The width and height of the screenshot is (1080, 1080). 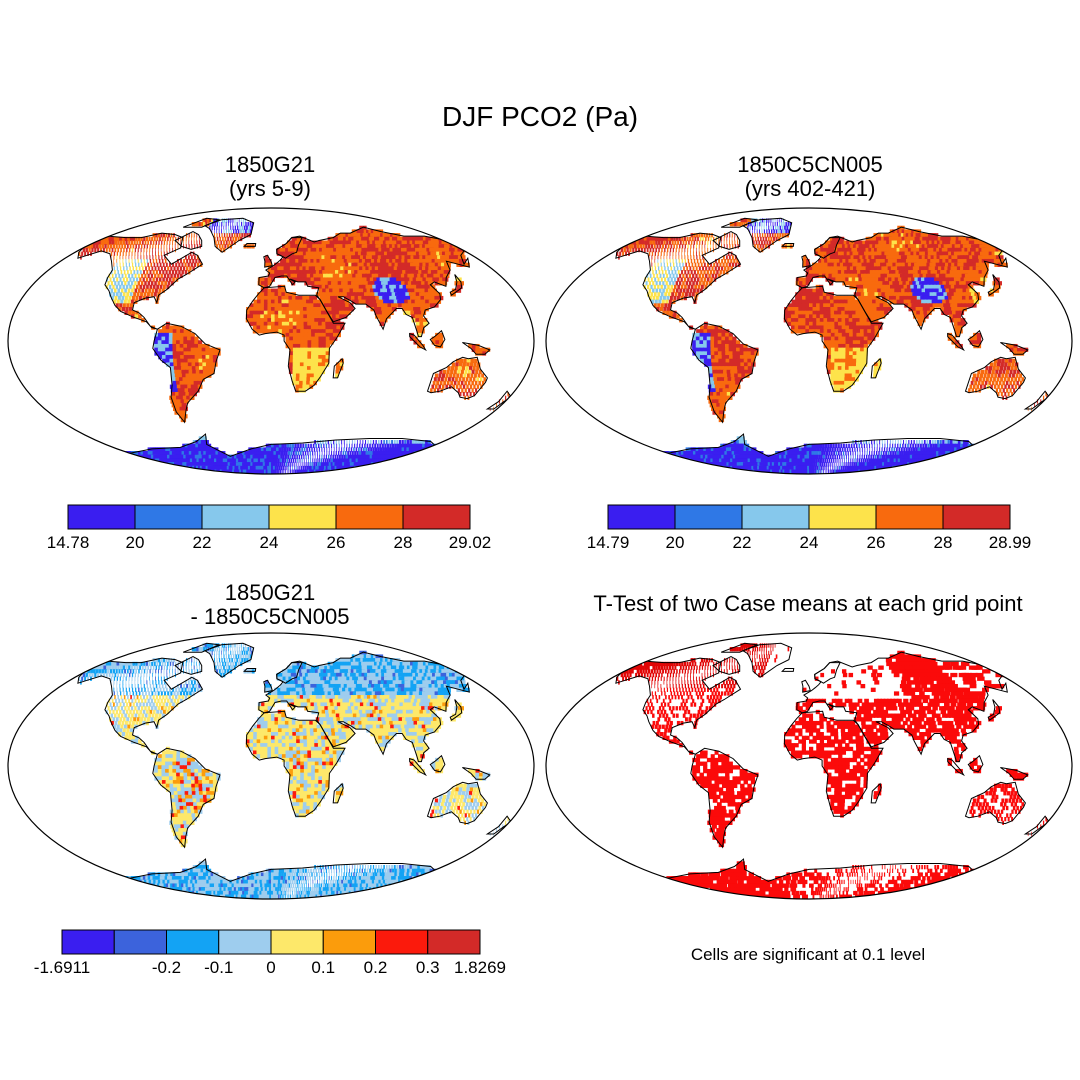 What do you see at coordinates (476, 348) in the screenshot?
I see `coastline-new-guinea` at bounding box center [476, 348].